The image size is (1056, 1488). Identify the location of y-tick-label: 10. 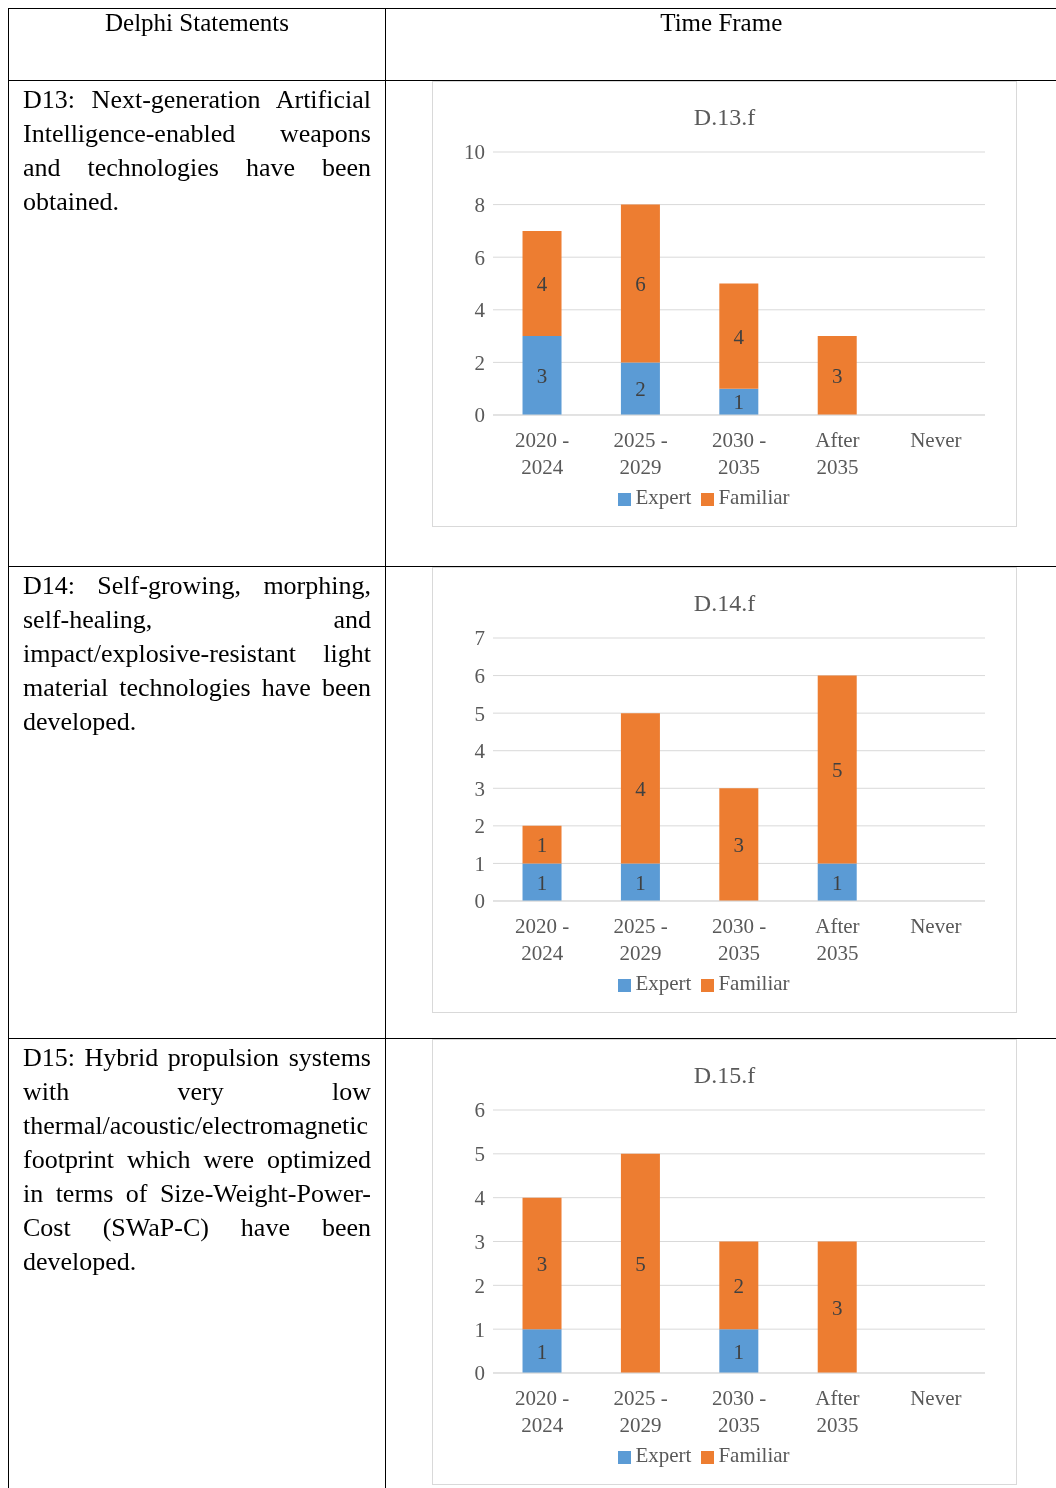
(474, 152).